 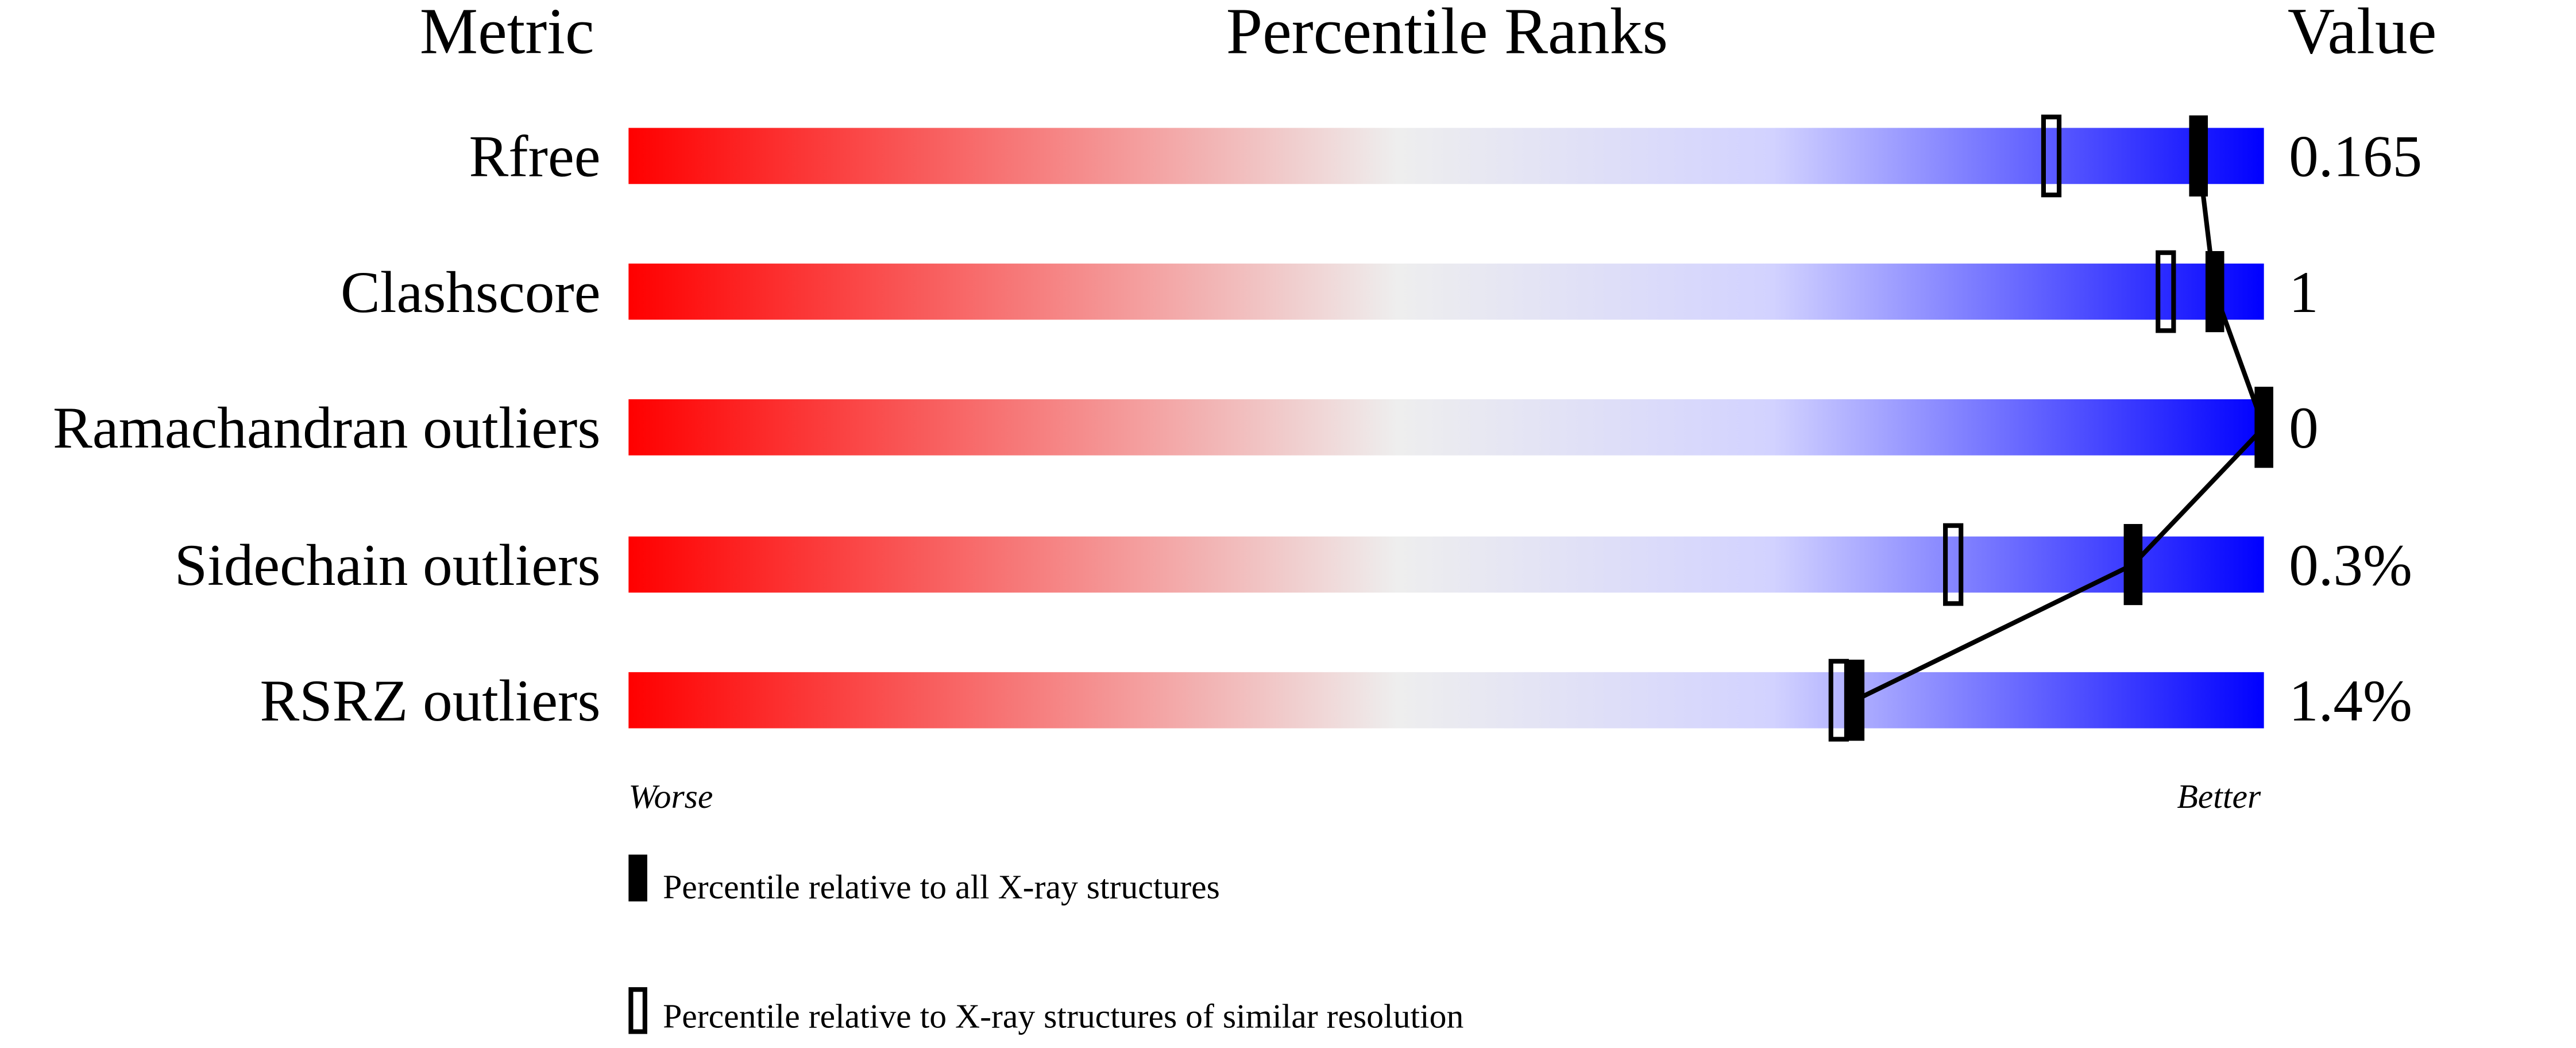 What do you see at coordinates (388, 565) in the screenshot?
I see `metric-label: Sidechain outliers` at bounding box center [388, 565].